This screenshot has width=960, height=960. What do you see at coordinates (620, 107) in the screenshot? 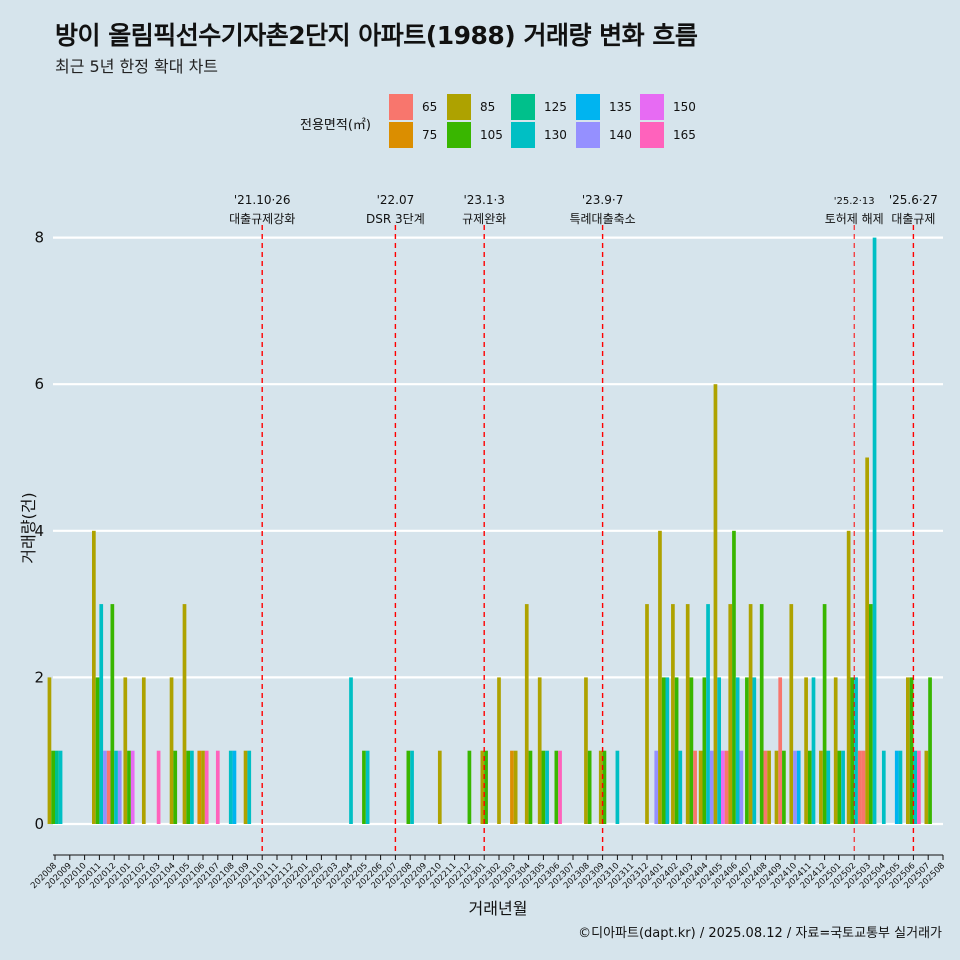
I see `legend-label: 135` at bounding box center [620, 107].